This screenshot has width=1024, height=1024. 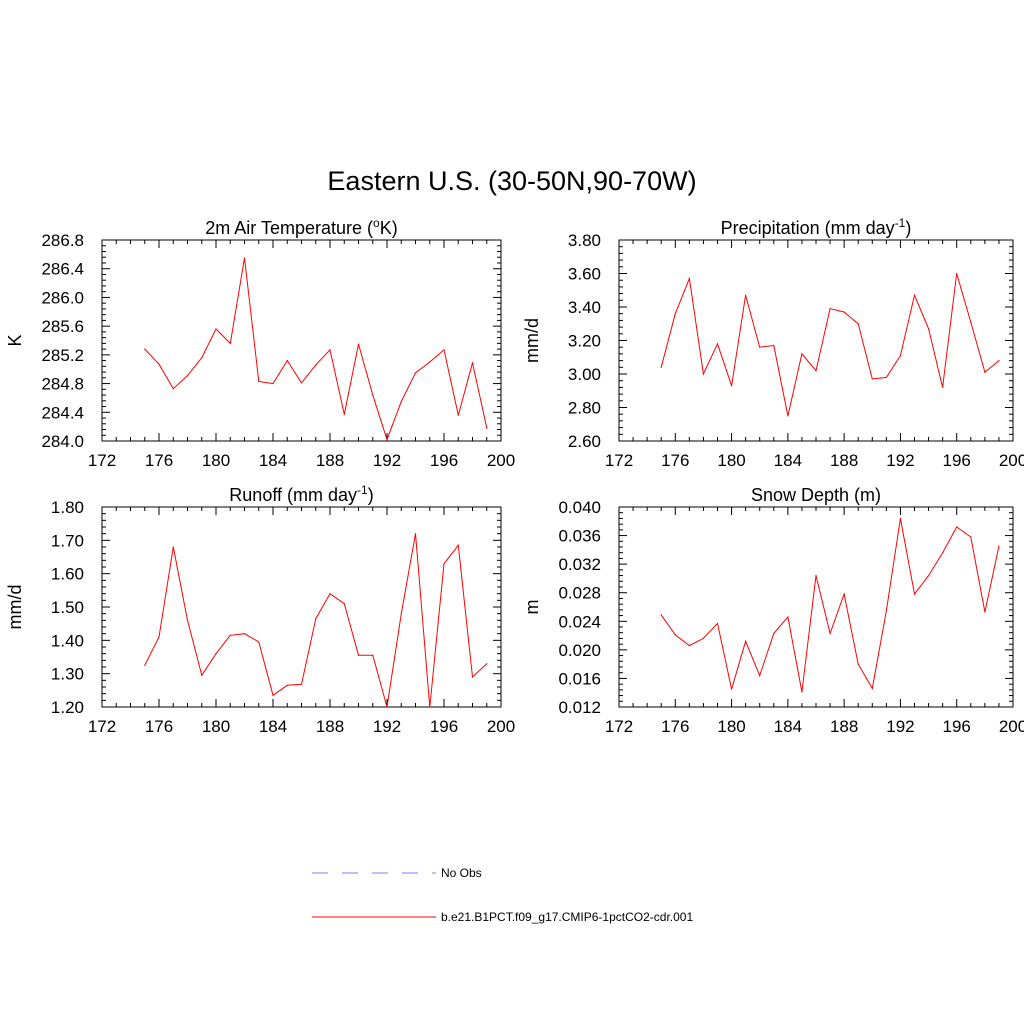 I want to click on panel-title: Runoff (mm day-1), so click(x=301, y=494).